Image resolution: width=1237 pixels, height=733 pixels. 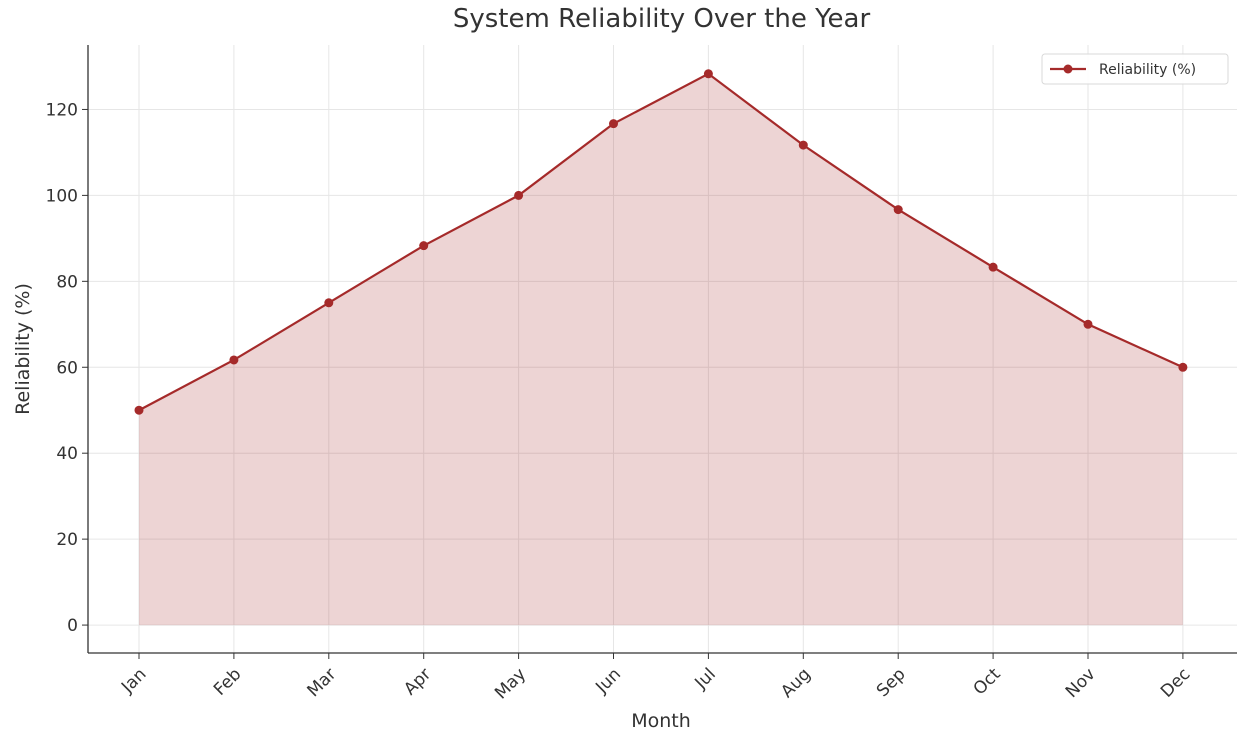 I want to click on data-point-dec, so click(x=1183, y=367).